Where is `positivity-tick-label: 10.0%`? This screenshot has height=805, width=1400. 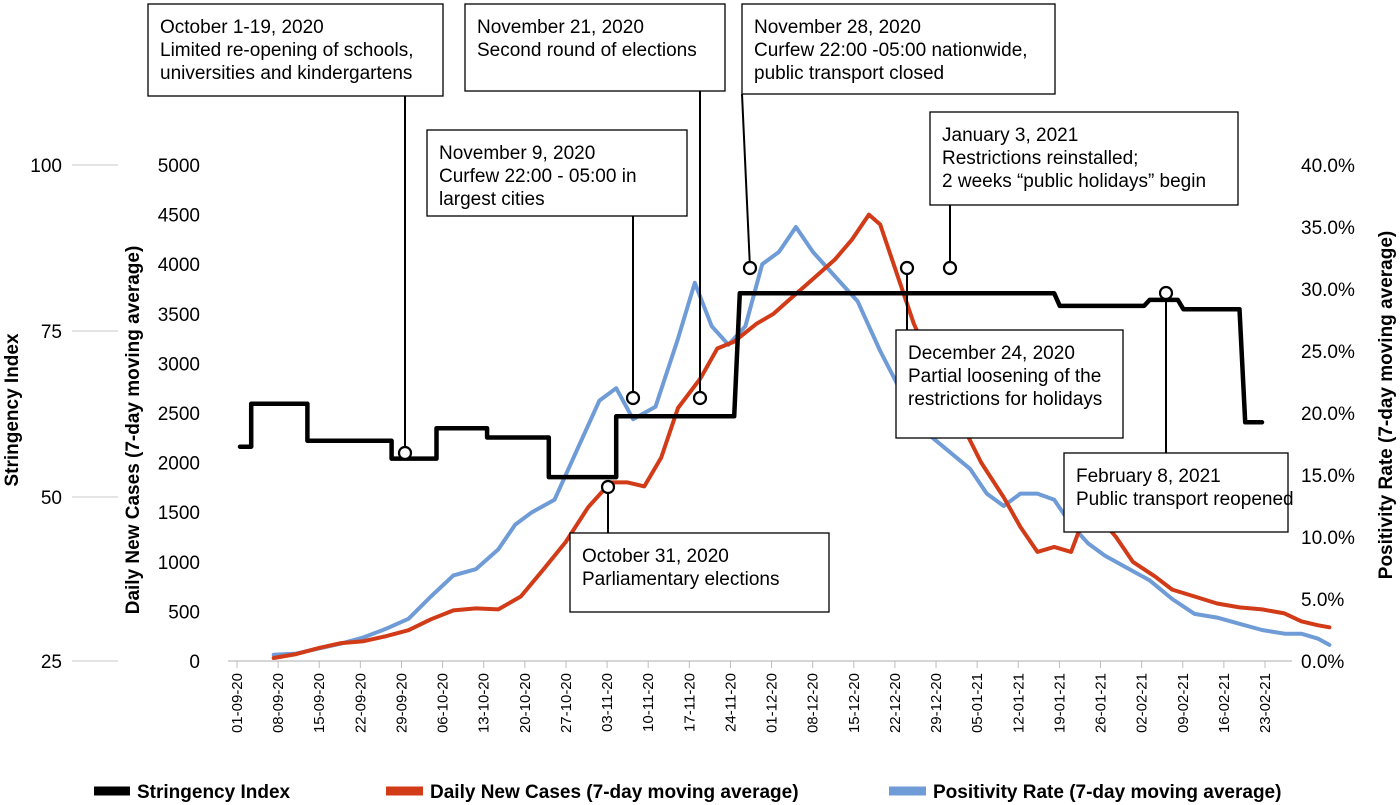 positivity-tick-label: 10.0% is located at coordinates (1328, 538).